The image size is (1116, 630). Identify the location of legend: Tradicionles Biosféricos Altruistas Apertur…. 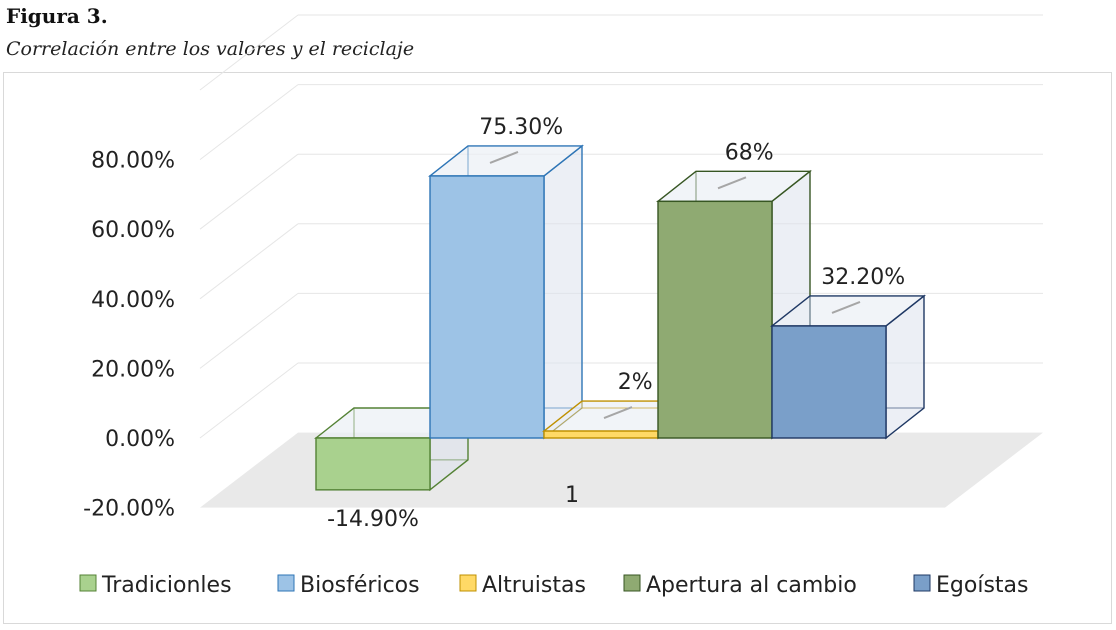
(553, 585).